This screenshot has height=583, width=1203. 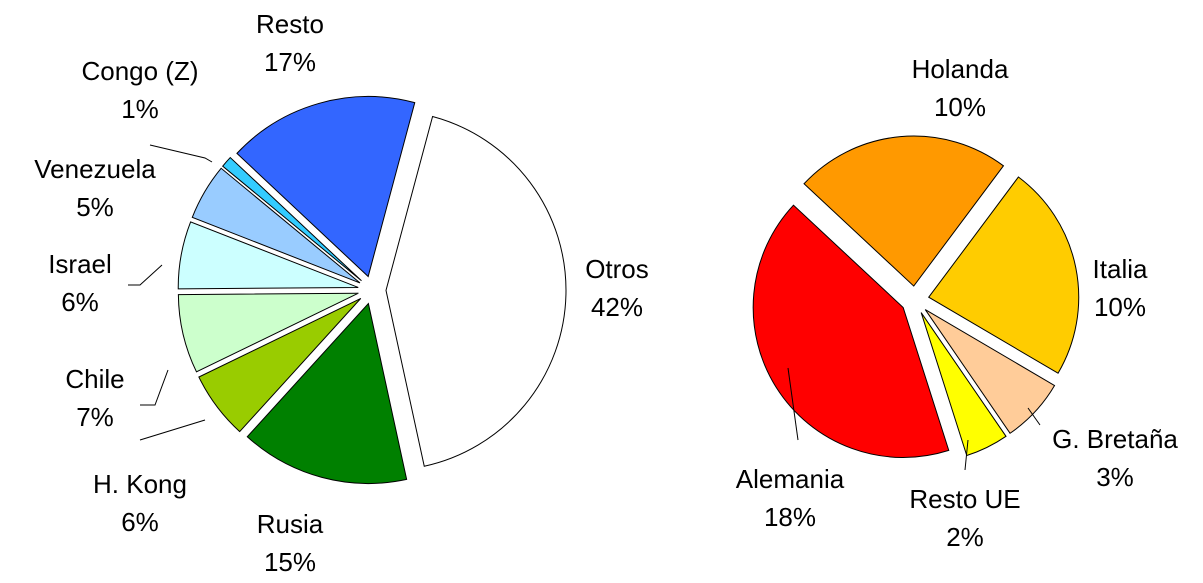 What do you see at coordinates (139, 71) in the screenshot?
I see `slice-label: Congo (Z)` at bounding box center [139, 71].